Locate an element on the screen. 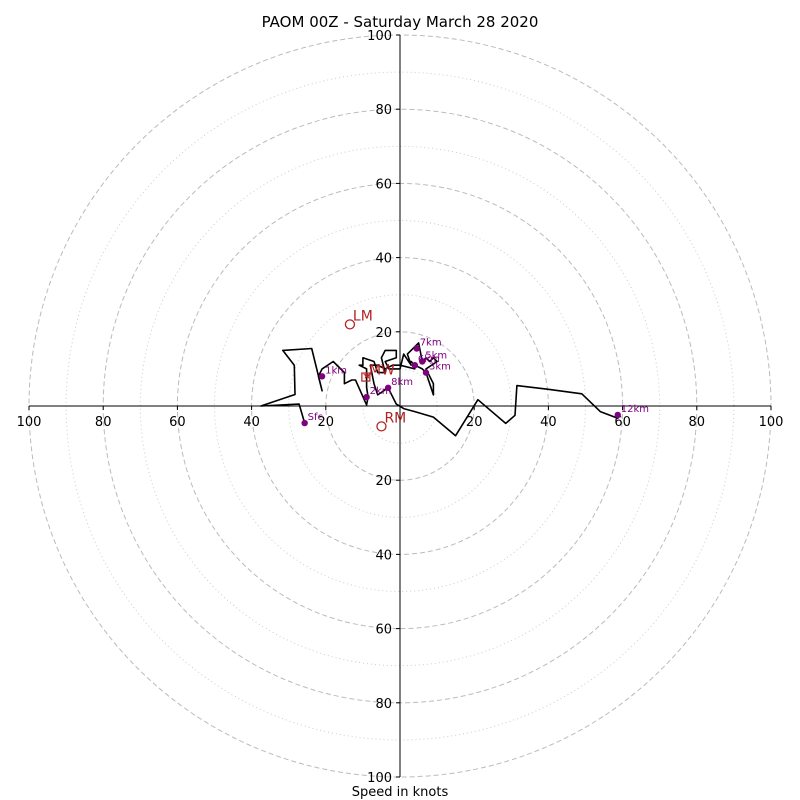 This screenshot has width=800, height=800. x-tick-label-right-100: 100 is located at coordinates (771, 422).